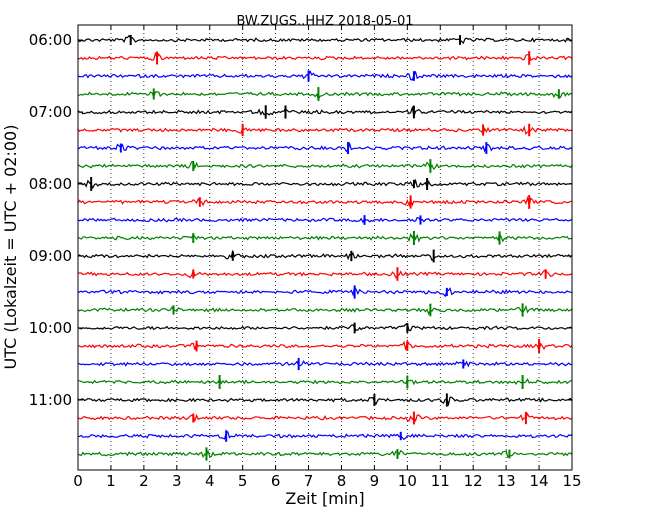  What do you see at coordinates (10, 247) in the screenshot?
I see `y-axis-label: UTC (Lokalzeit = UTC + 02:00)` at bounding box center [10, 247].